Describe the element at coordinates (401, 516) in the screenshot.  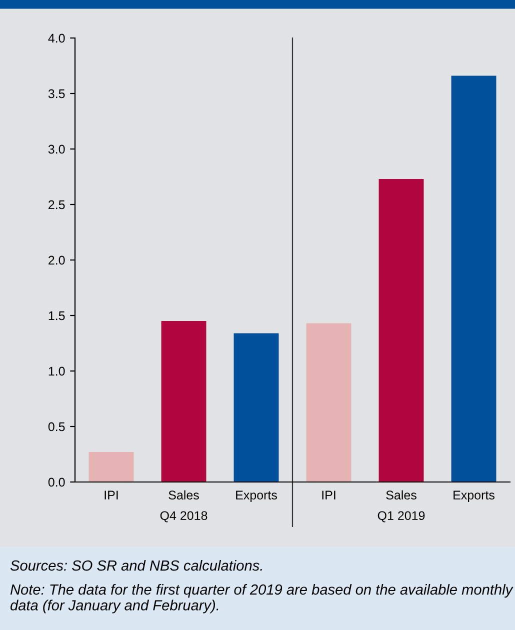
I see `text: Q1 2019` at that location.